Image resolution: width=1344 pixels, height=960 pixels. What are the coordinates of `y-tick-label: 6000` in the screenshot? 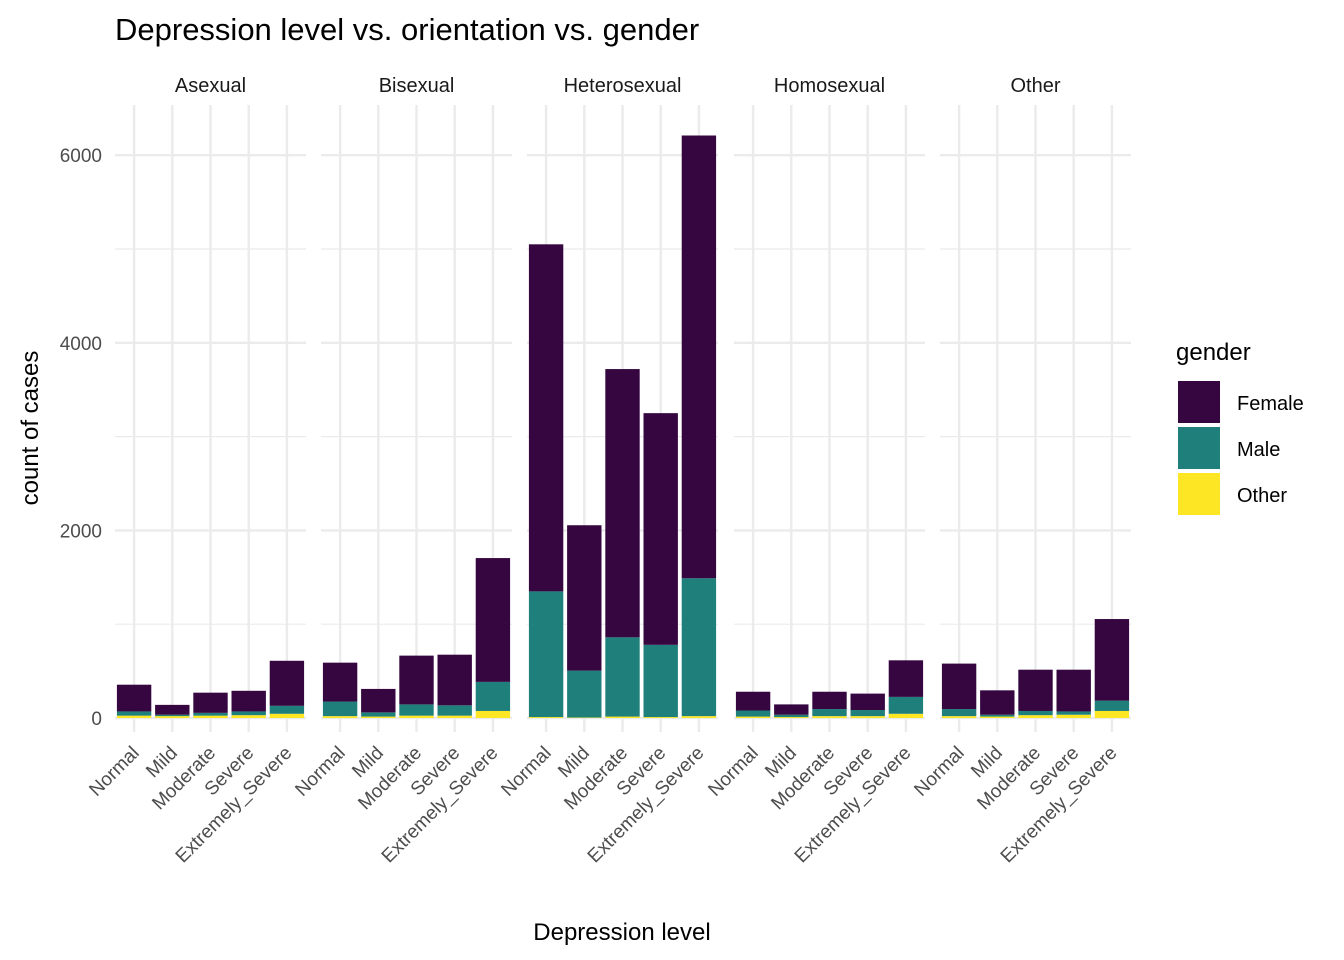 It's located at (81, 156).